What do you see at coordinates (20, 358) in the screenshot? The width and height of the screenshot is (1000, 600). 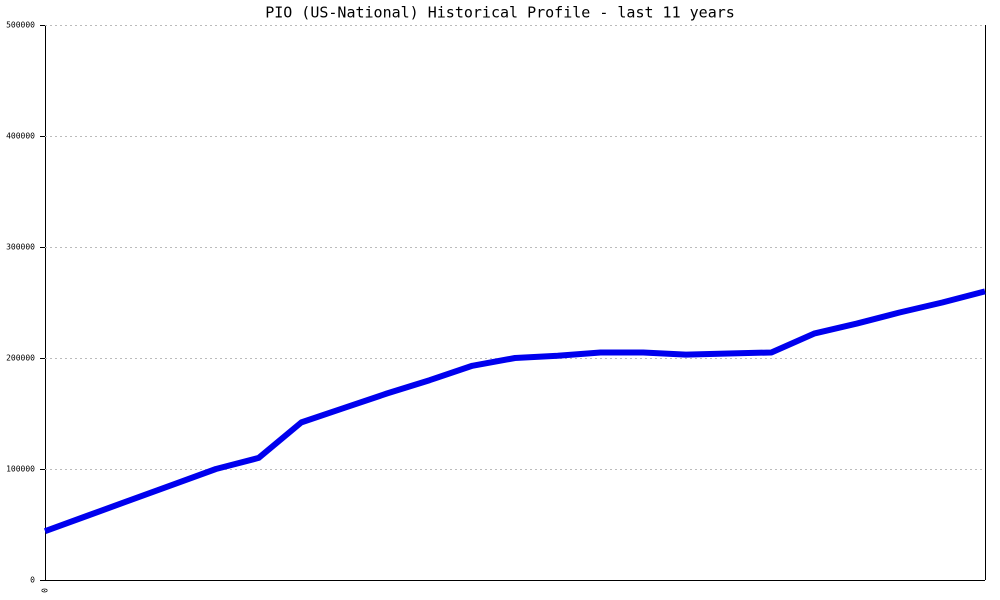 I see `y-tick-label: 200000` at bounding box center [20, 358].